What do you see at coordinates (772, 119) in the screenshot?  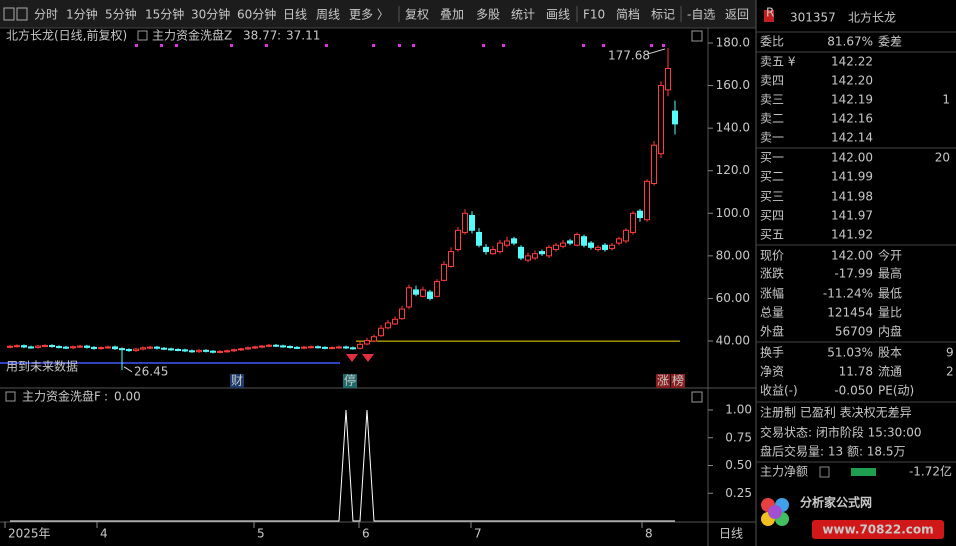 I see `book-label: 卖二` at bounding box center [772, 119].